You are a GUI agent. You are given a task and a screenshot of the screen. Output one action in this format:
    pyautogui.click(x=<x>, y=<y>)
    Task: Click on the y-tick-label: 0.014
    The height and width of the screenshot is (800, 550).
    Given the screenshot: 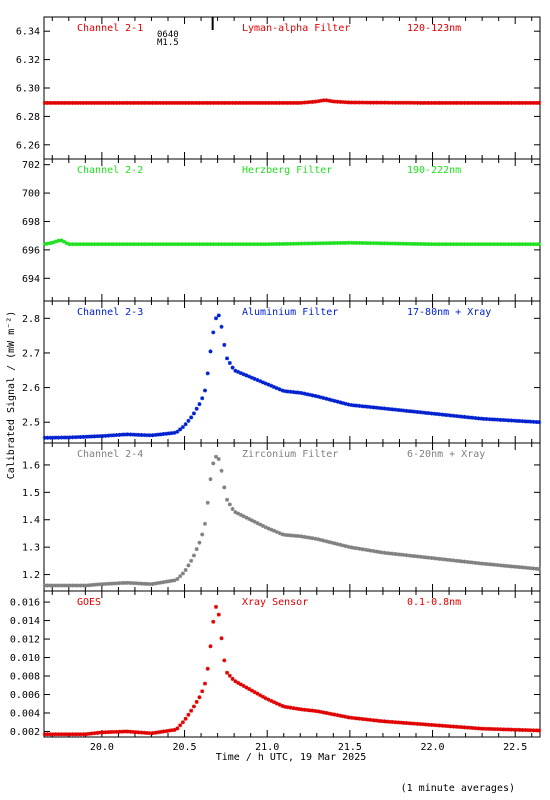 What is the action you would take?
    pyautogui.click(x=25, y=621)
    